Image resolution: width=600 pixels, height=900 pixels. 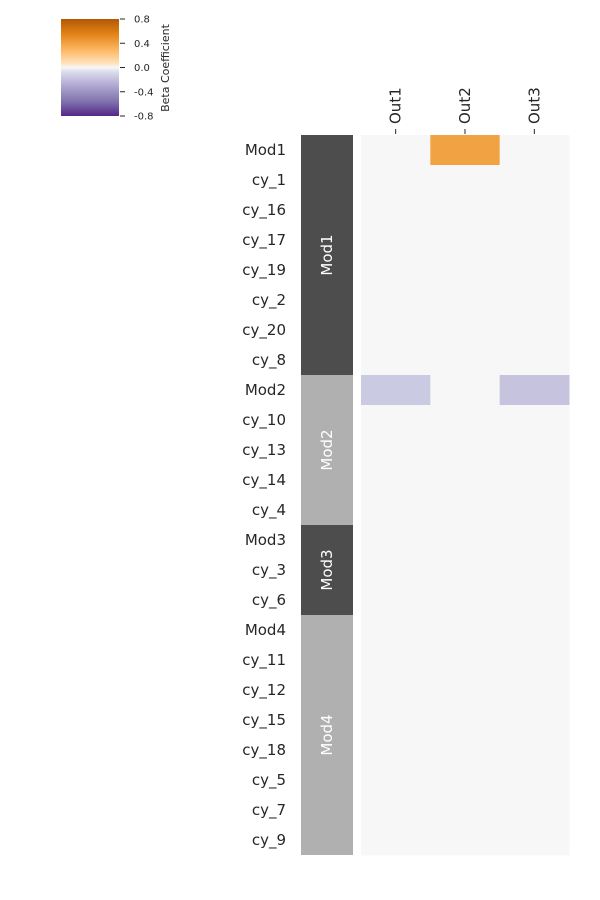 I want to click on row-label: cy_2, so click(x=269, y=300).